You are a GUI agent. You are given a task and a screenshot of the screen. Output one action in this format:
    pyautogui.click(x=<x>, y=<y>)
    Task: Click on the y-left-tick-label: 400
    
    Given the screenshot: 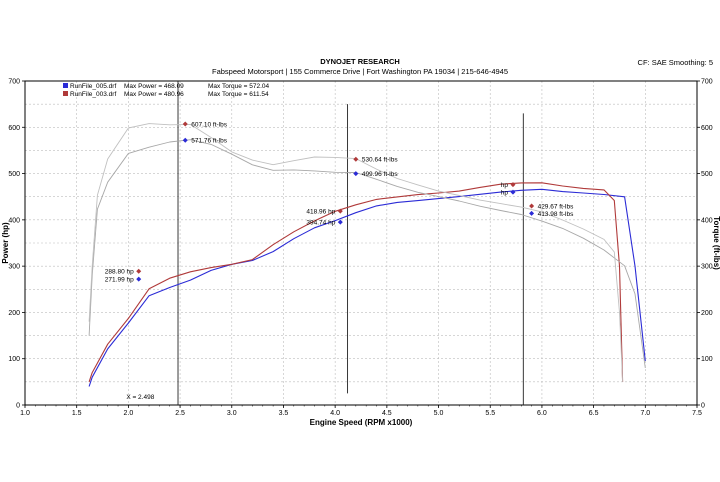 What is the action you would take?
    pyautogui.click(x=14, y=220)
    